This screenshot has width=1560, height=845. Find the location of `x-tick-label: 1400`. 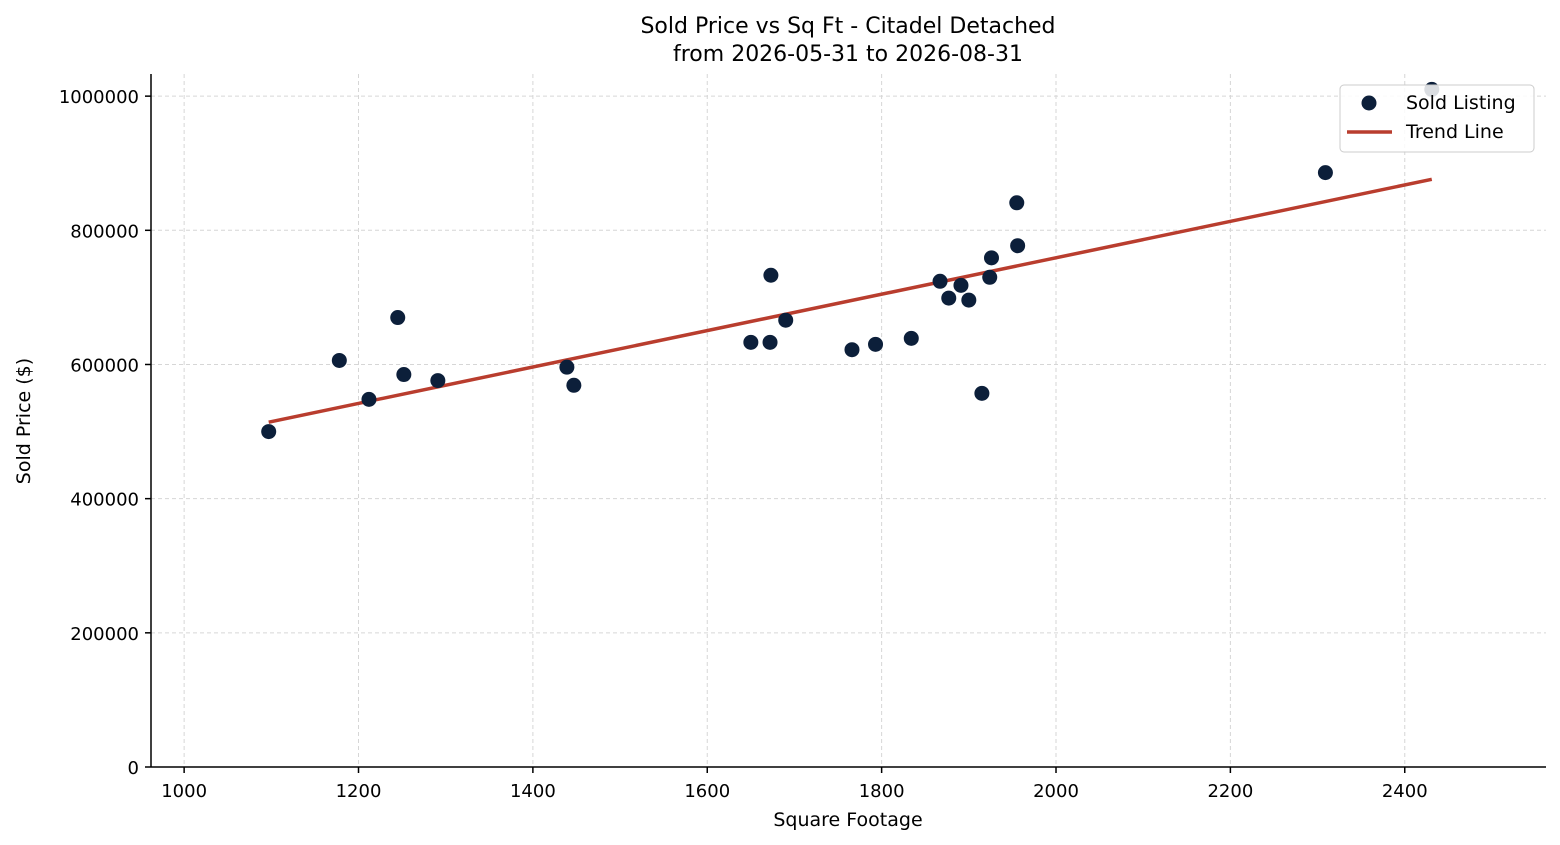

x-tick-label: 1400 is located at coordinates (533, 791).